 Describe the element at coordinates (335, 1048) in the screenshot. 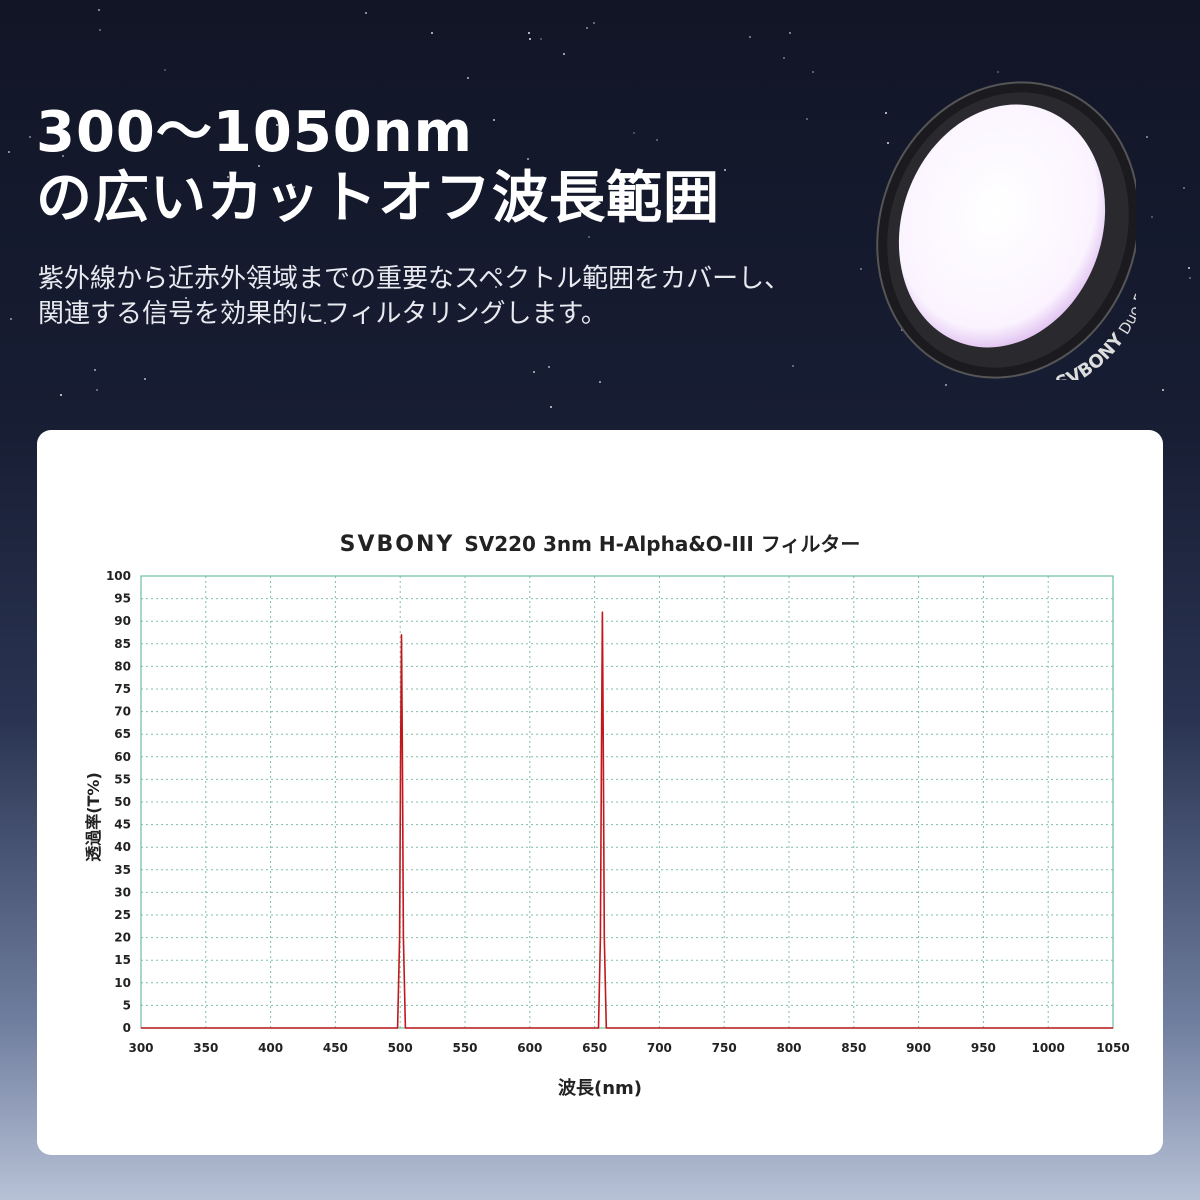

I see `x-tick-label: 450` at that location.